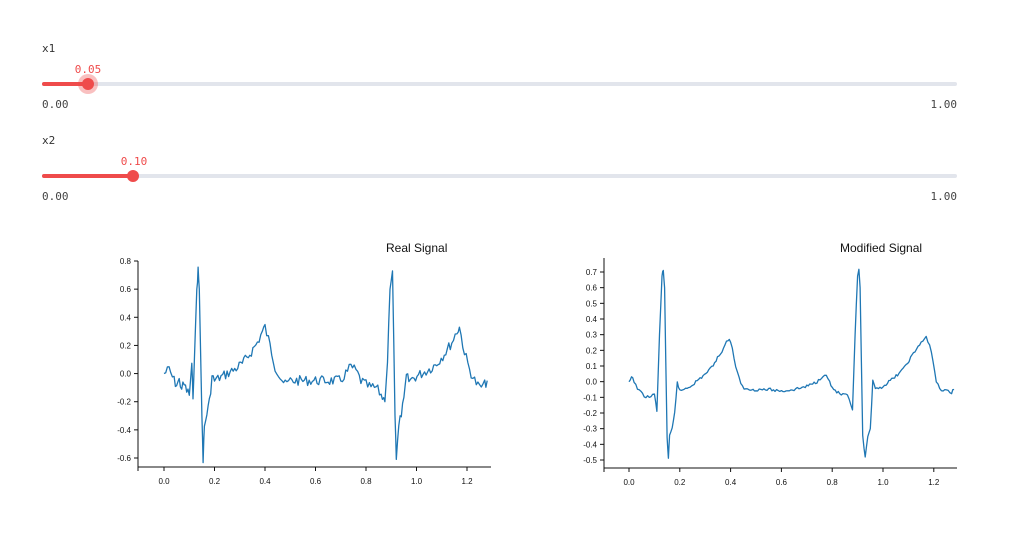 The width and height of the screenshot is (1012, 553). Describe the element at coordinates (791, 363) in the screenshot. I see `signal-line-modified` at that location.